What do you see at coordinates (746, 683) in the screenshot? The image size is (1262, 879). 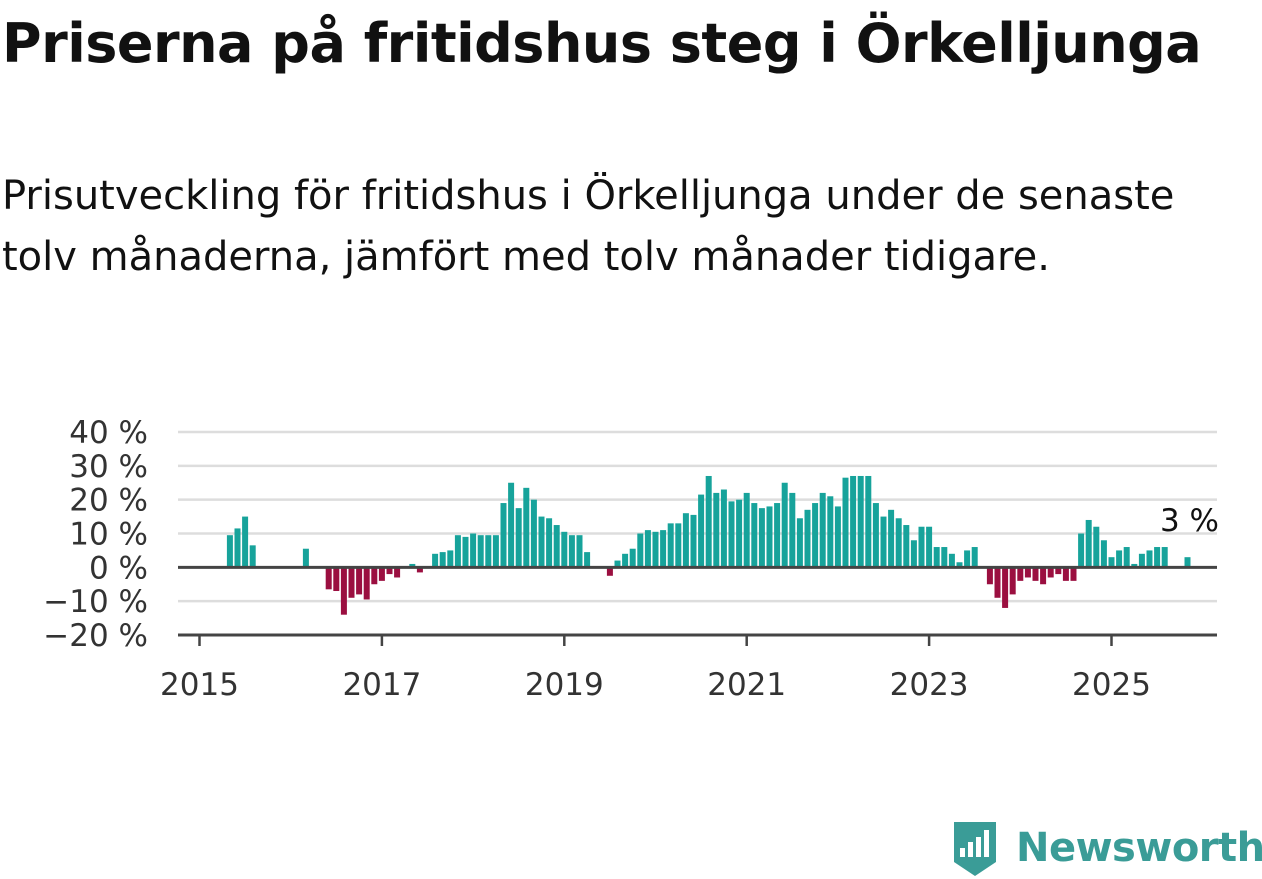 I see `x-tick-label: 2021` at bounding box center [746, 683].